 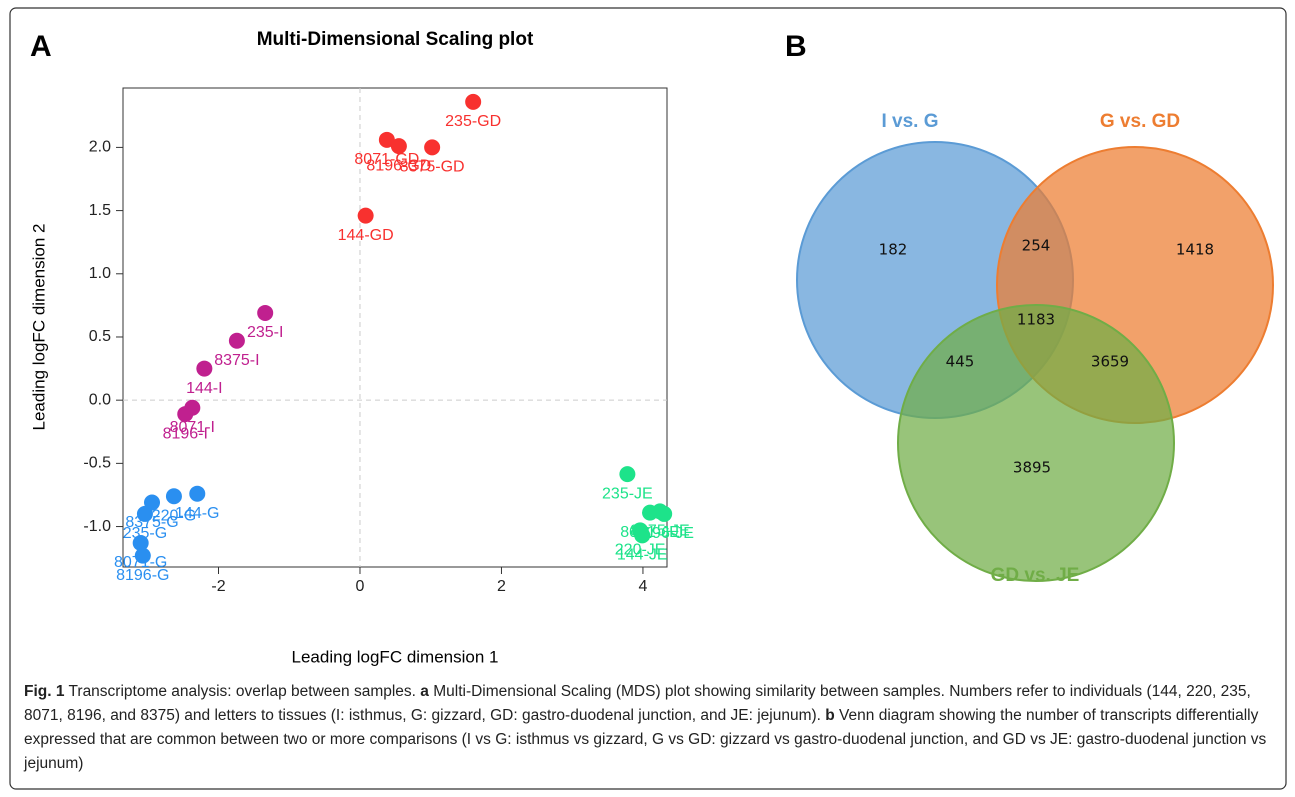 What do you see at coordinates (100, 147) in the screenshot?
I see `y-tick-label: 2.0` at bounding box center [100, 147].